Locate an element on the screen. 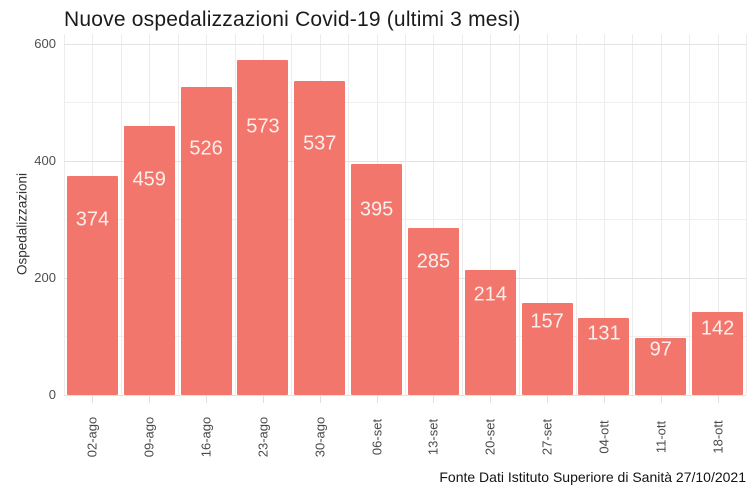  x-tick-label-text: 27-set is located at coordinates (547, 437).